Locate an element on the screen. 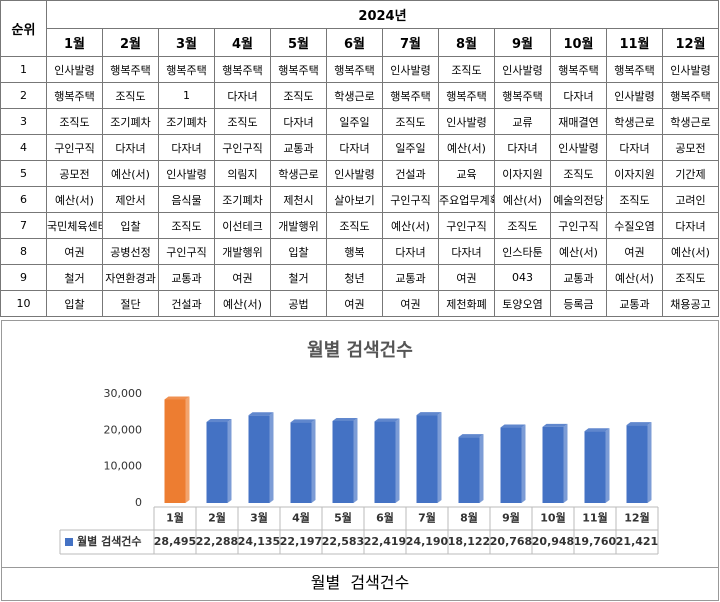  value-label: 18,122 is located at coordinates (469, 541).